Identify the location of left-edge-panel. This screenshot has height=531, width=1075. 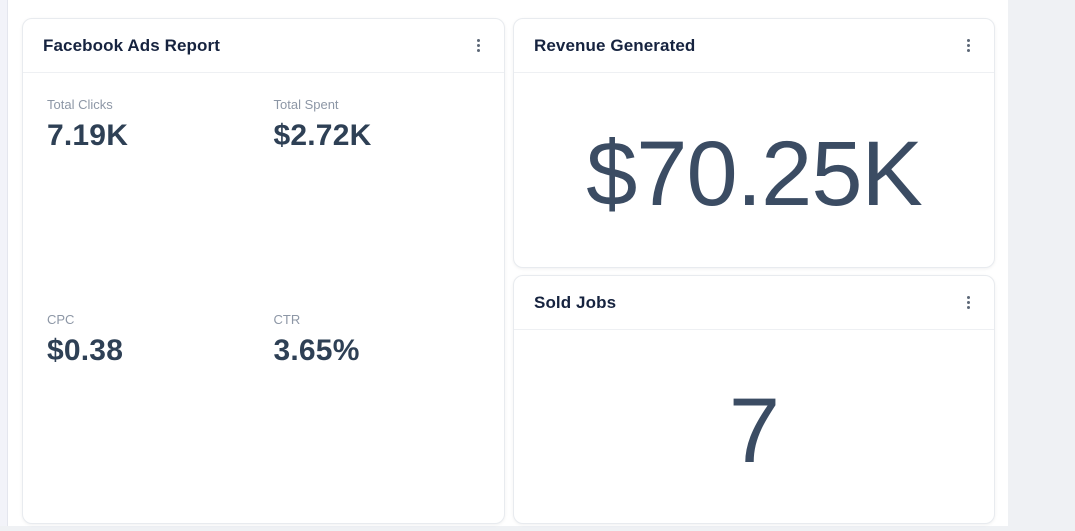
(4, 263).